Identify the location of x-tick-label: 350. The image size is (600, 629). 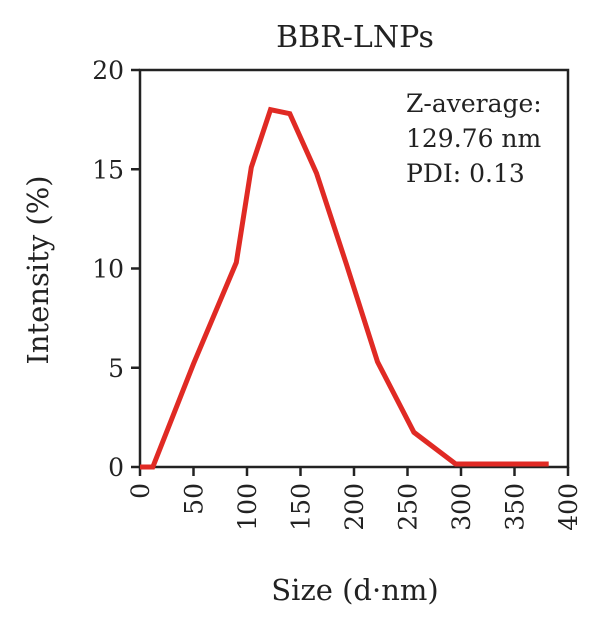
(515, 507).